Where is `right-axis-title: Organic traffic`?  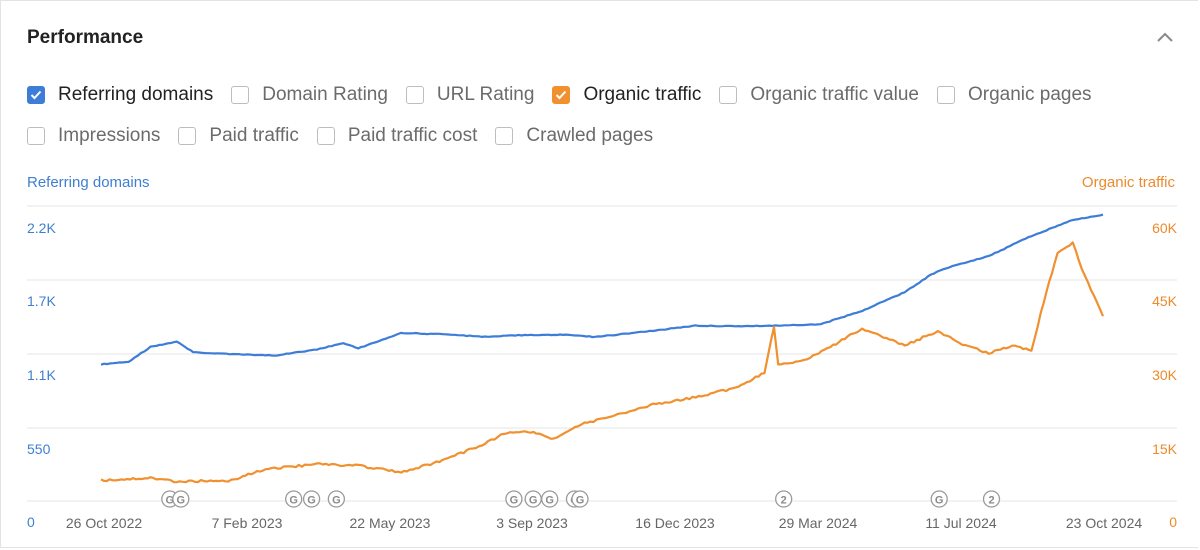
right-axis-title: Organic traffic is located at coordinates (1128, 182).